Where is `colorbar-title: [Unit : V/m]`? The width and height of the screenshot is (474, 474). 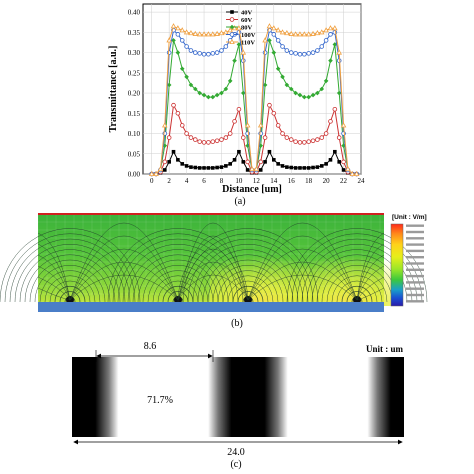 colorbar-title: [Unit : V/m] is located at coordinates (409, 217).